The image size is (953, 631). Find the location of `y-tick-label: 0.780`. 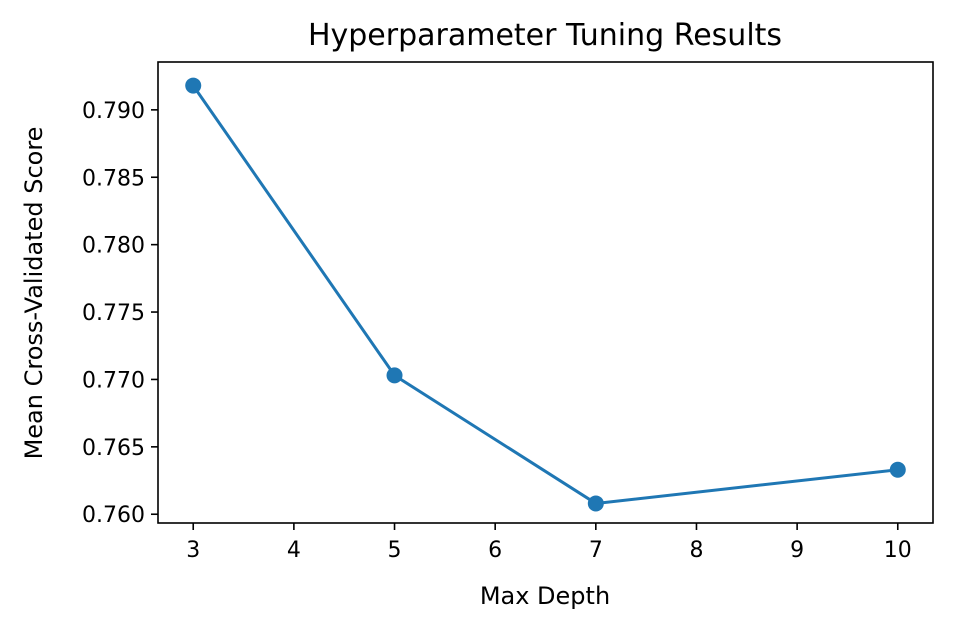

y-tick-label: 0.780 is located at coordinates (113, 246).